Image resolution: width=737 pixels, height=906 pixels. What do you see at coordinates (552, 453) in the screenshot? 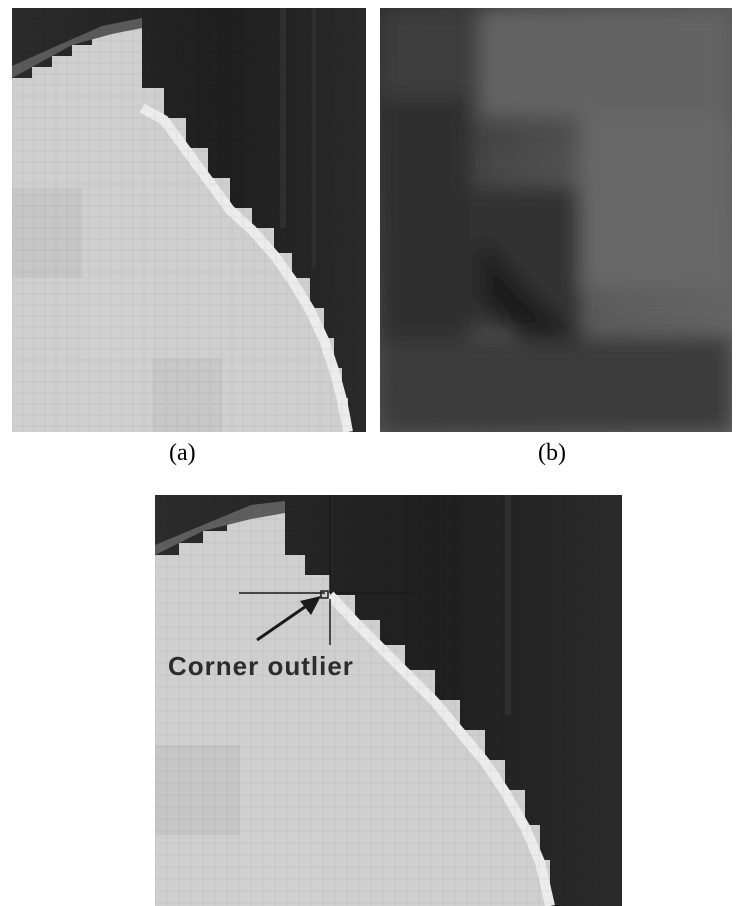
I see `caption-b: (b)` at bounding box center [552, 453].